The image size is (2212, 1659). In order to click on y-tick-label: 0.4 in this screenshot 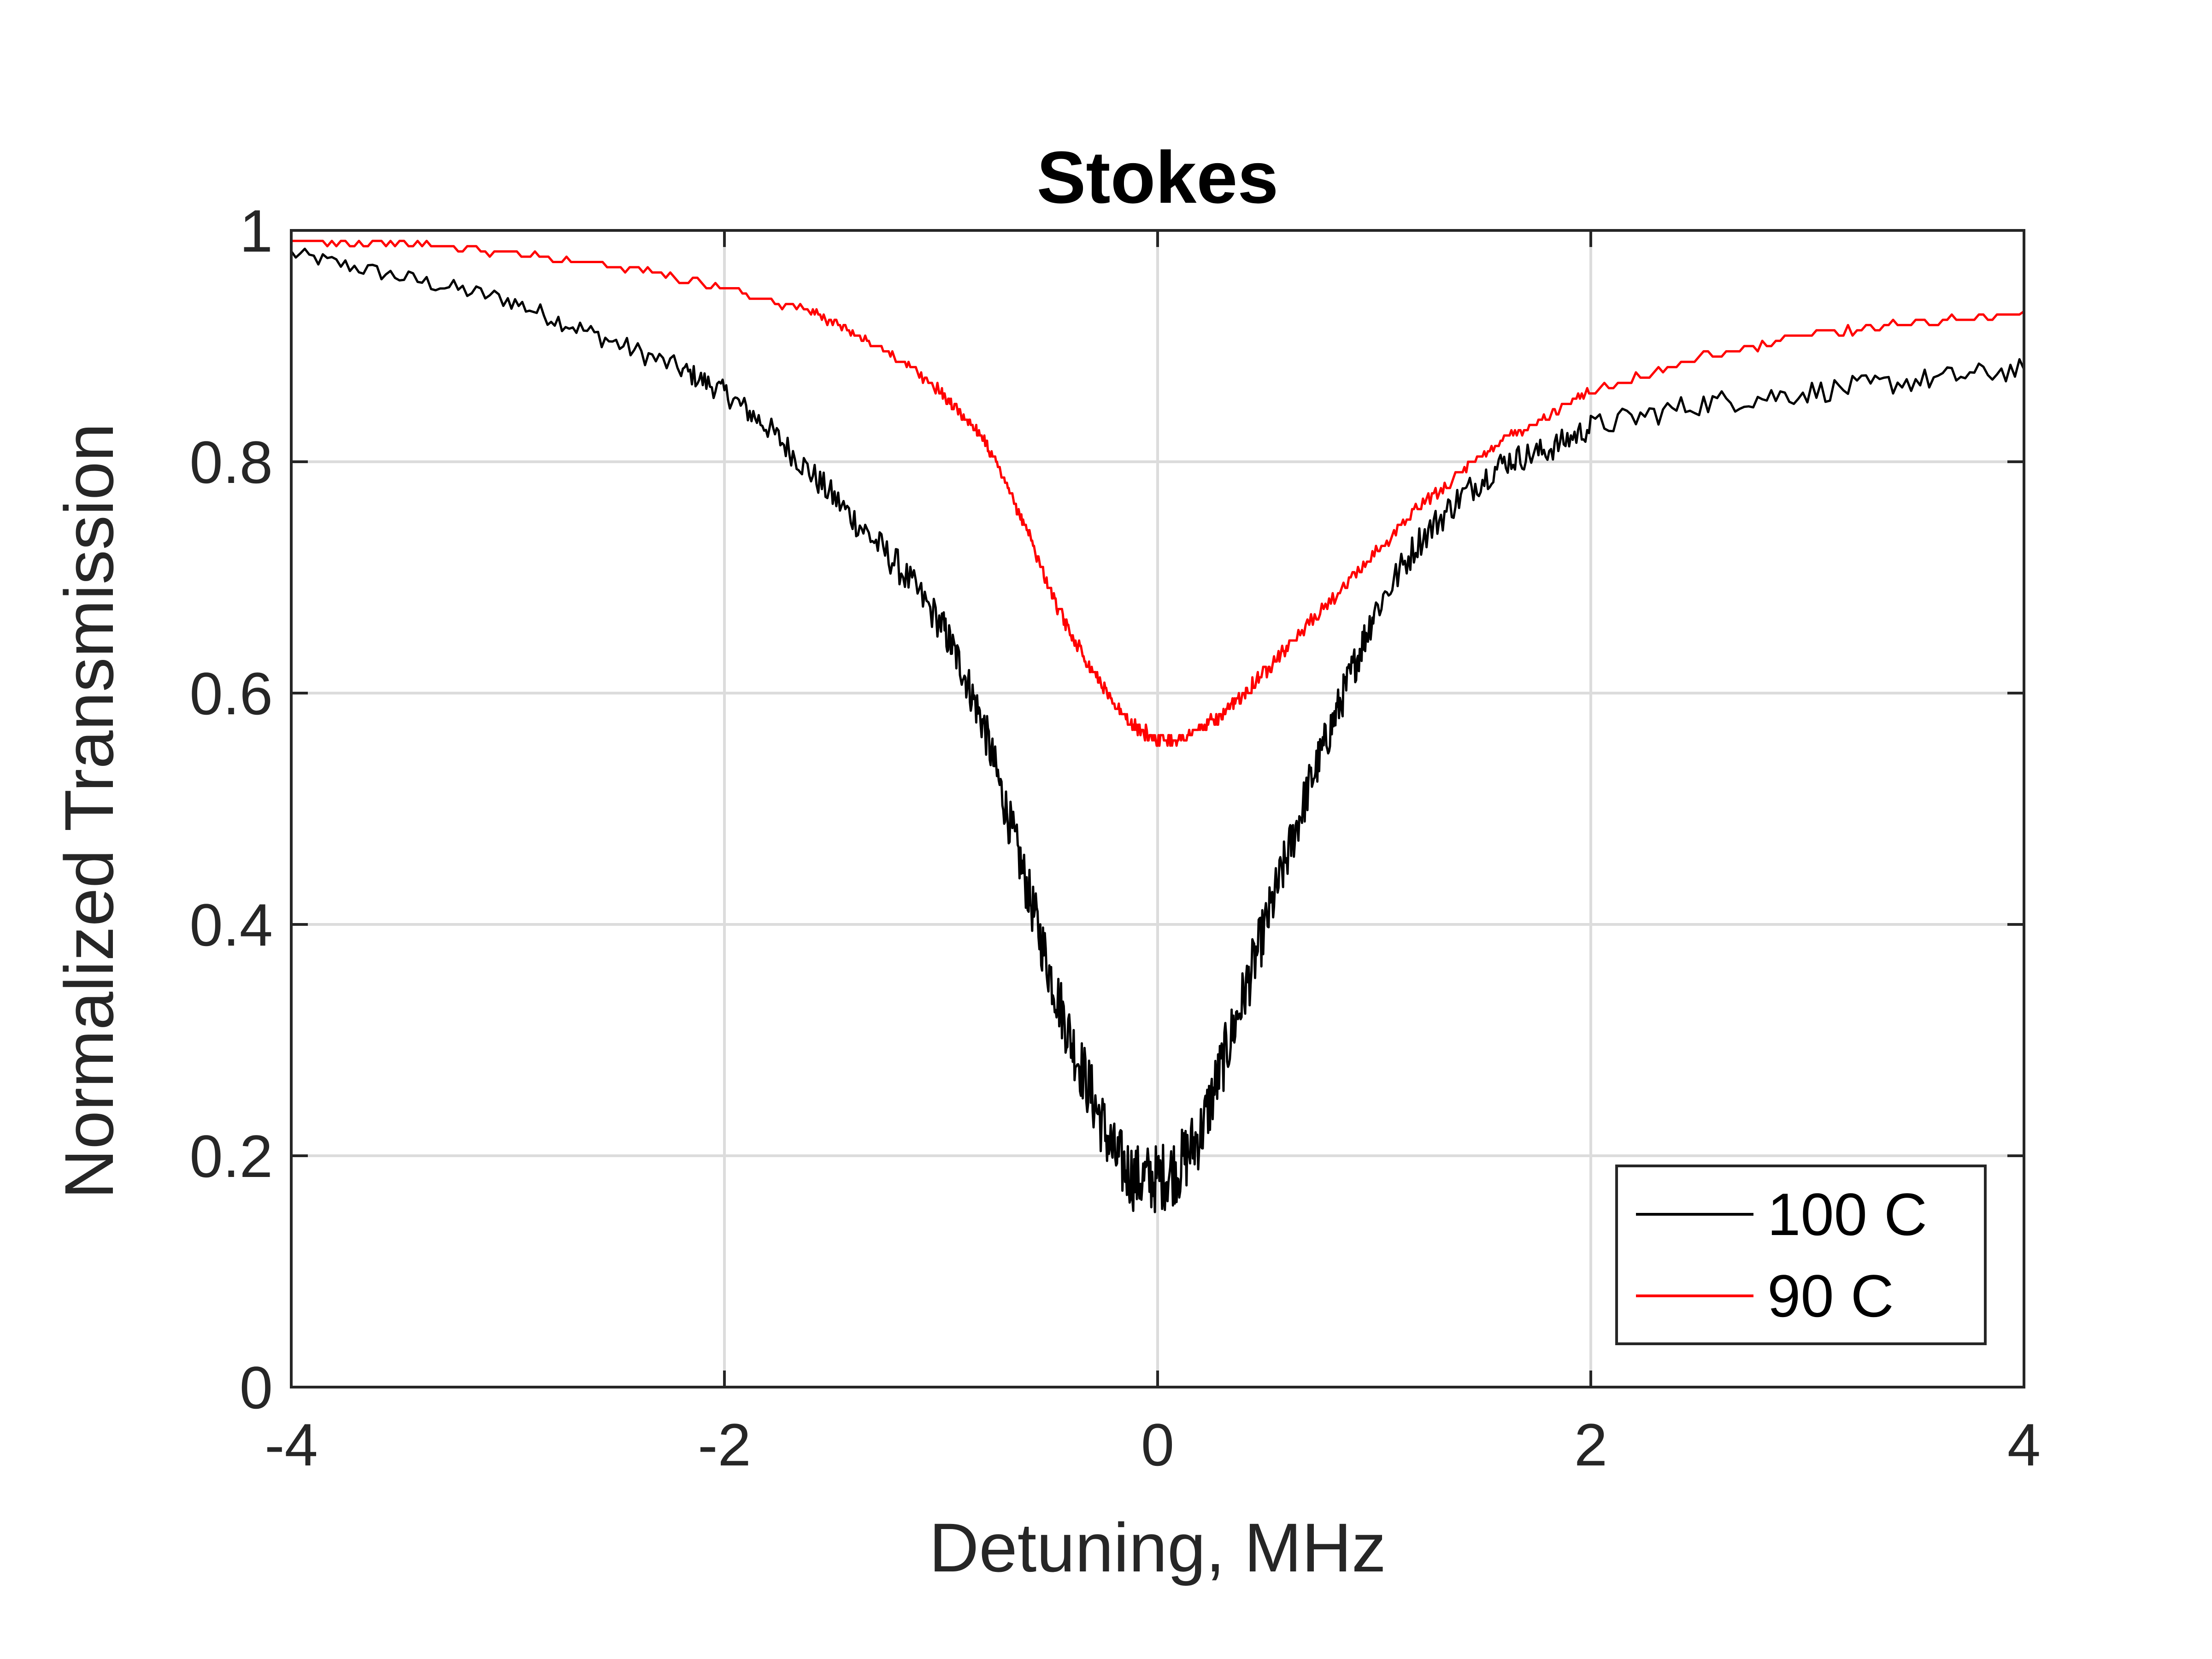, I will do `click(231, 925)`.